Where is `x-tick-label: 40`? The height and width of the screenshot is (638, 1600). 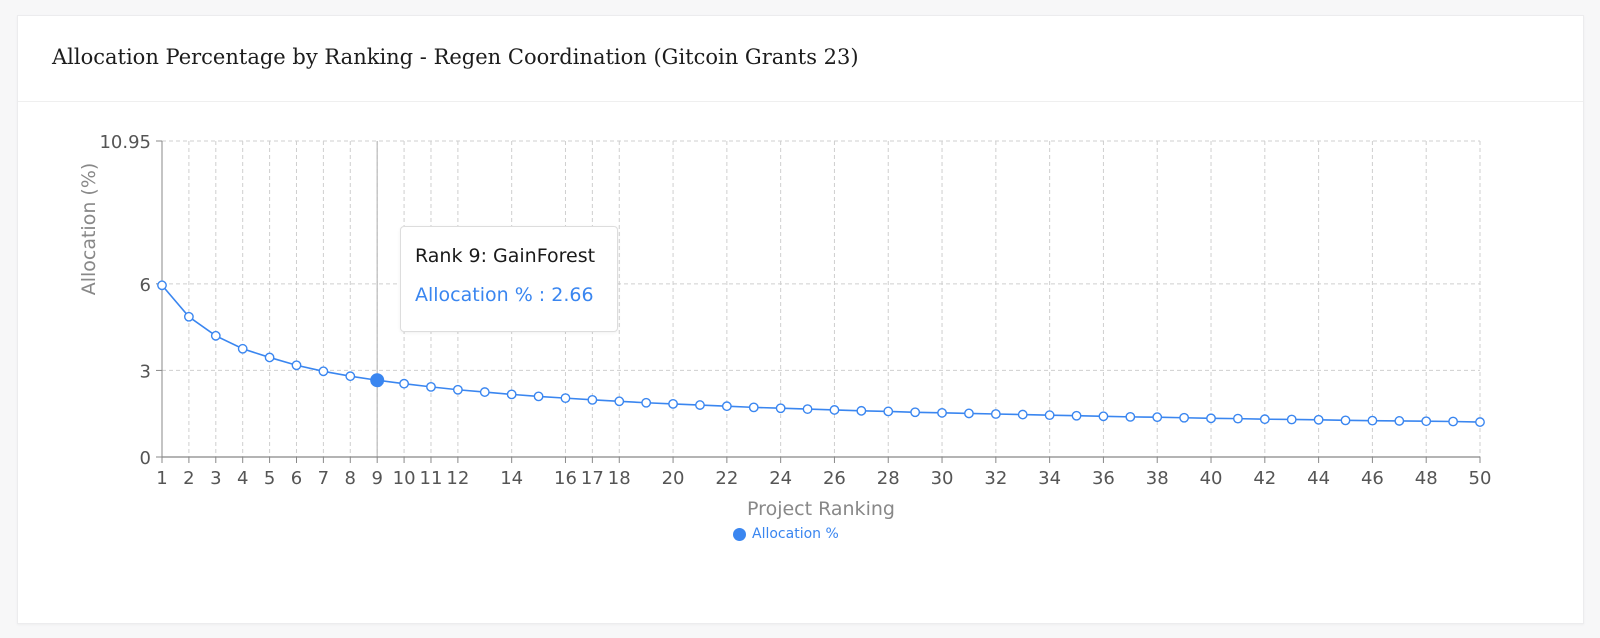 x-tick-label: 40 is located at coordinates (1211, 478).